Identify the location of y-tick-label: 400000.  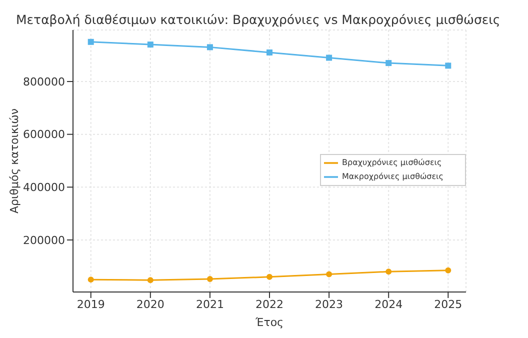
(44, 187).